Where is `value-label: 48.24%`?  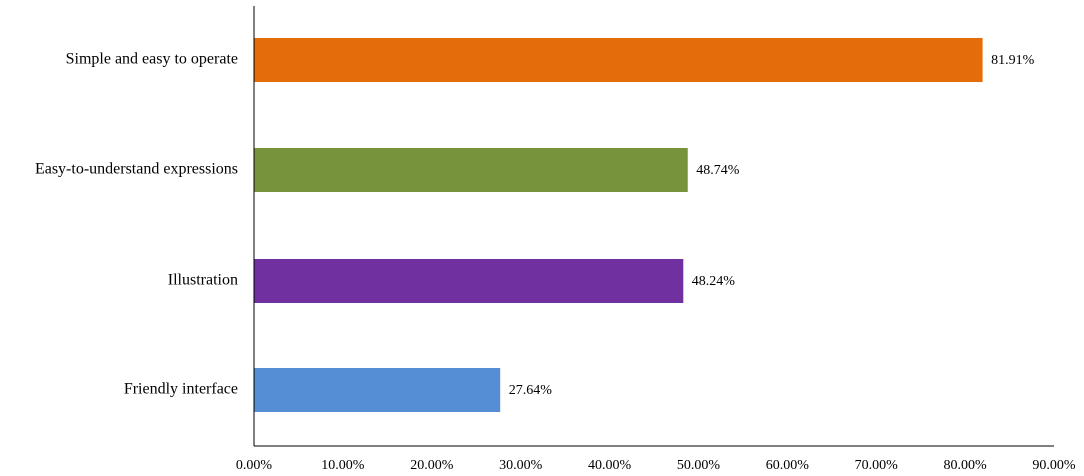
value-label: 48.24% is located at coordinates (714, 281).